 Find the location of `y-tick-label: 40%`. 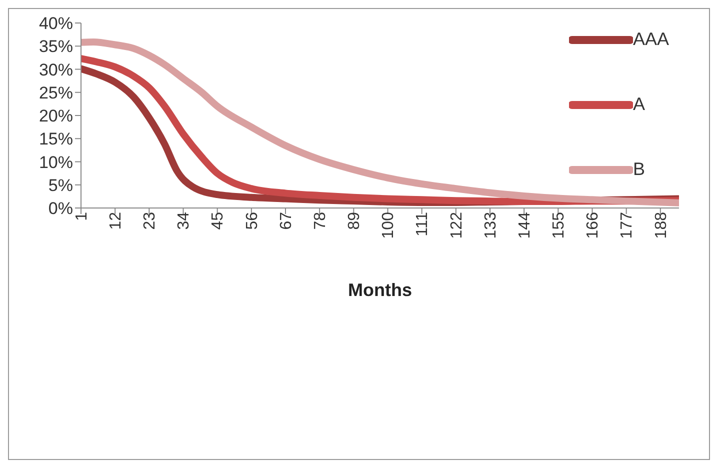

y-tick-label: 40% is located at coordinates (55, 24).